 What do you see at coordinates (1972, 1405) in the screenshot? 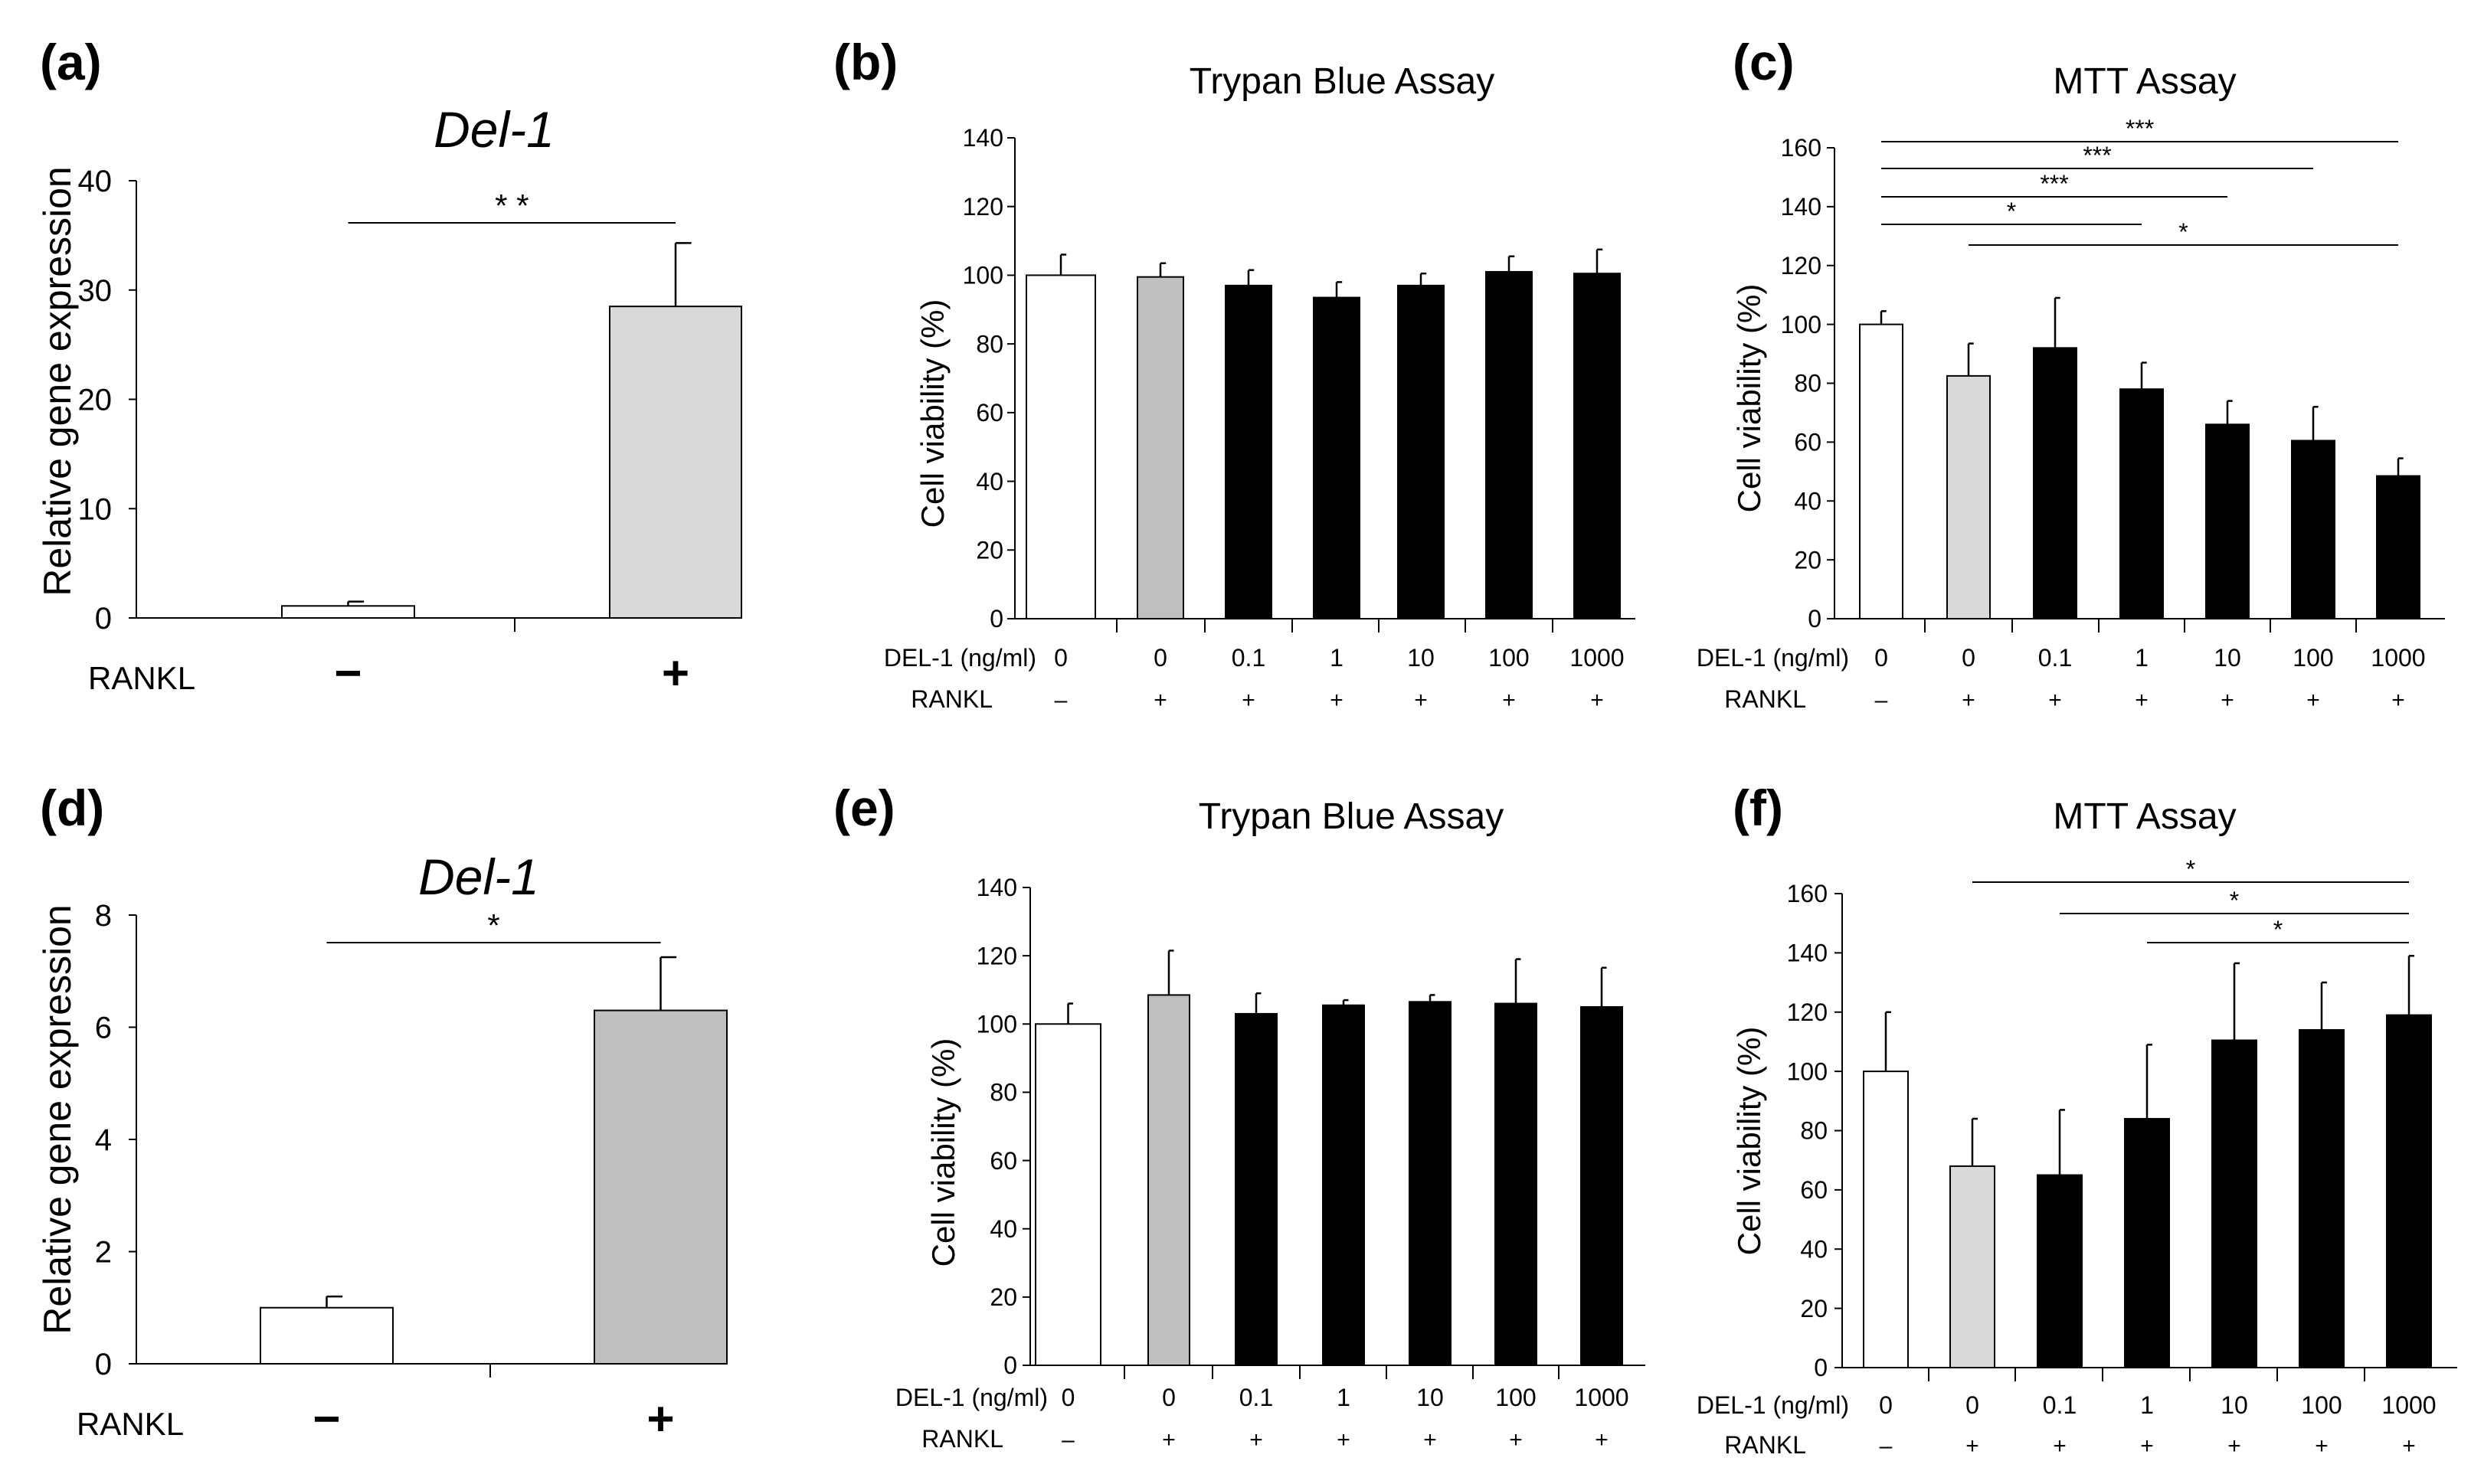
I see `category-label-f: 0` at bounding box center [1972, 1405].